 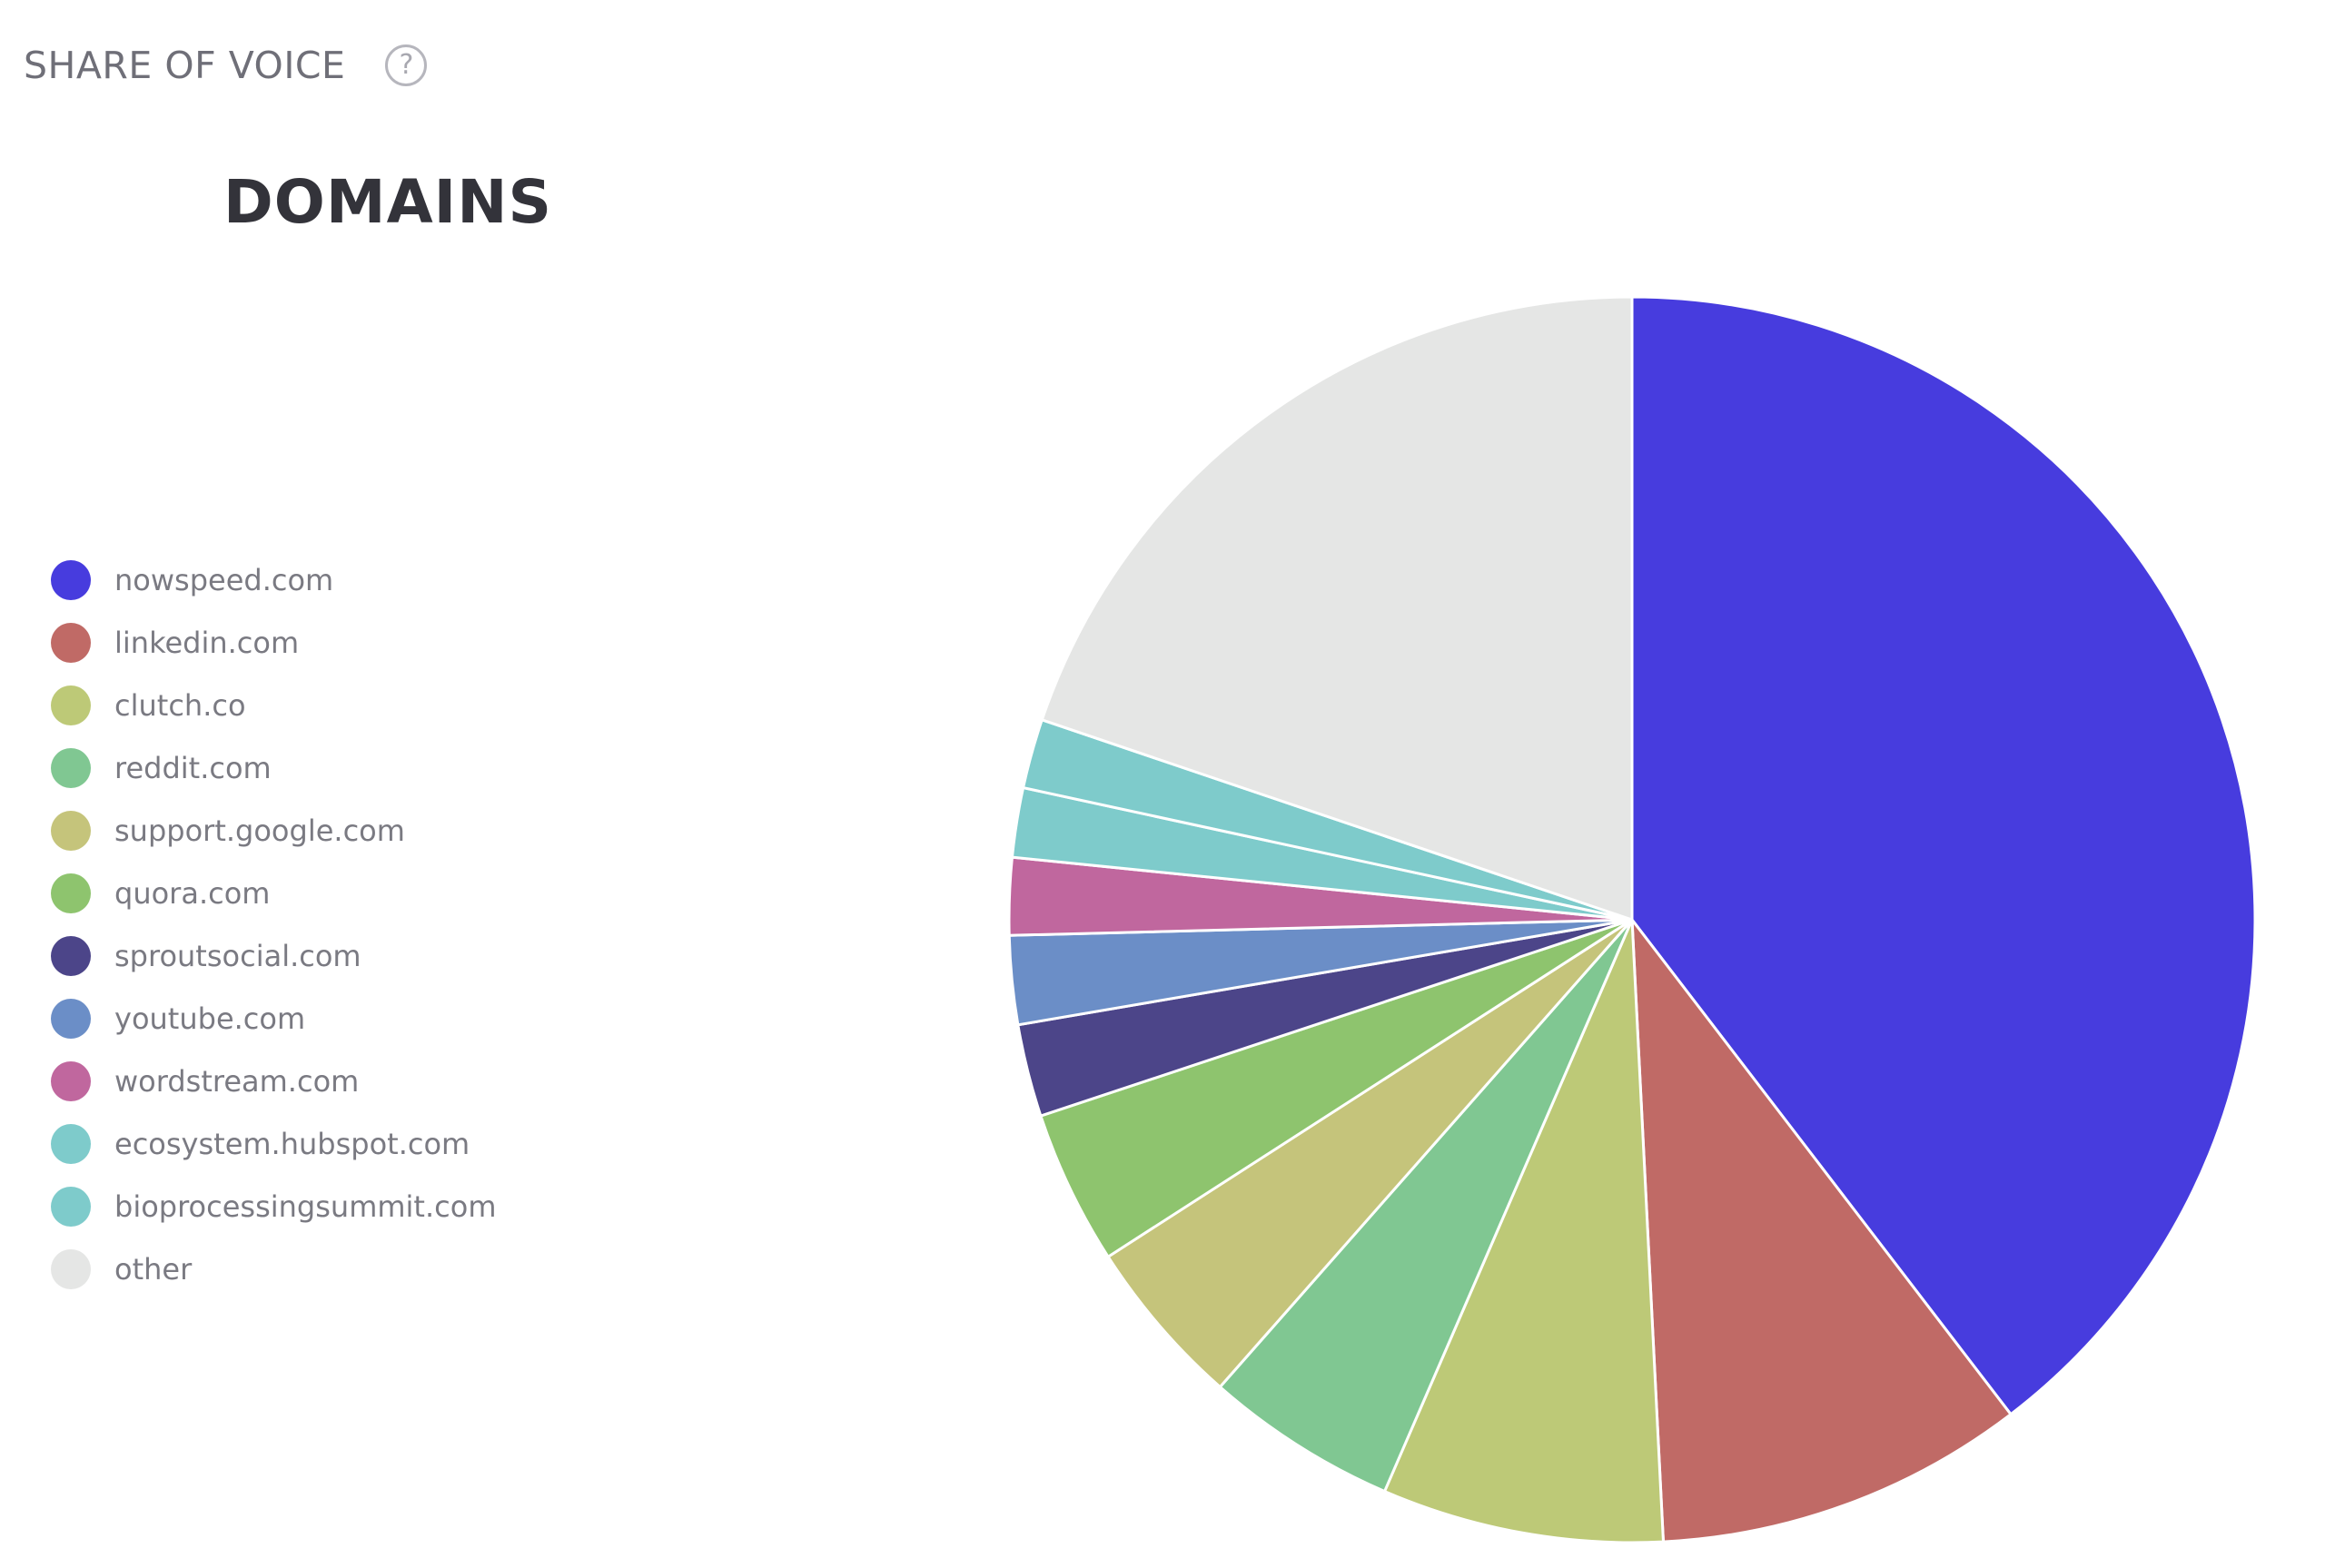 What do you see at coordinates (292, 1143) in the screenshot?
I see `legend-label: ecosystem.hubspot.com` at bounding box center [292, 1143].